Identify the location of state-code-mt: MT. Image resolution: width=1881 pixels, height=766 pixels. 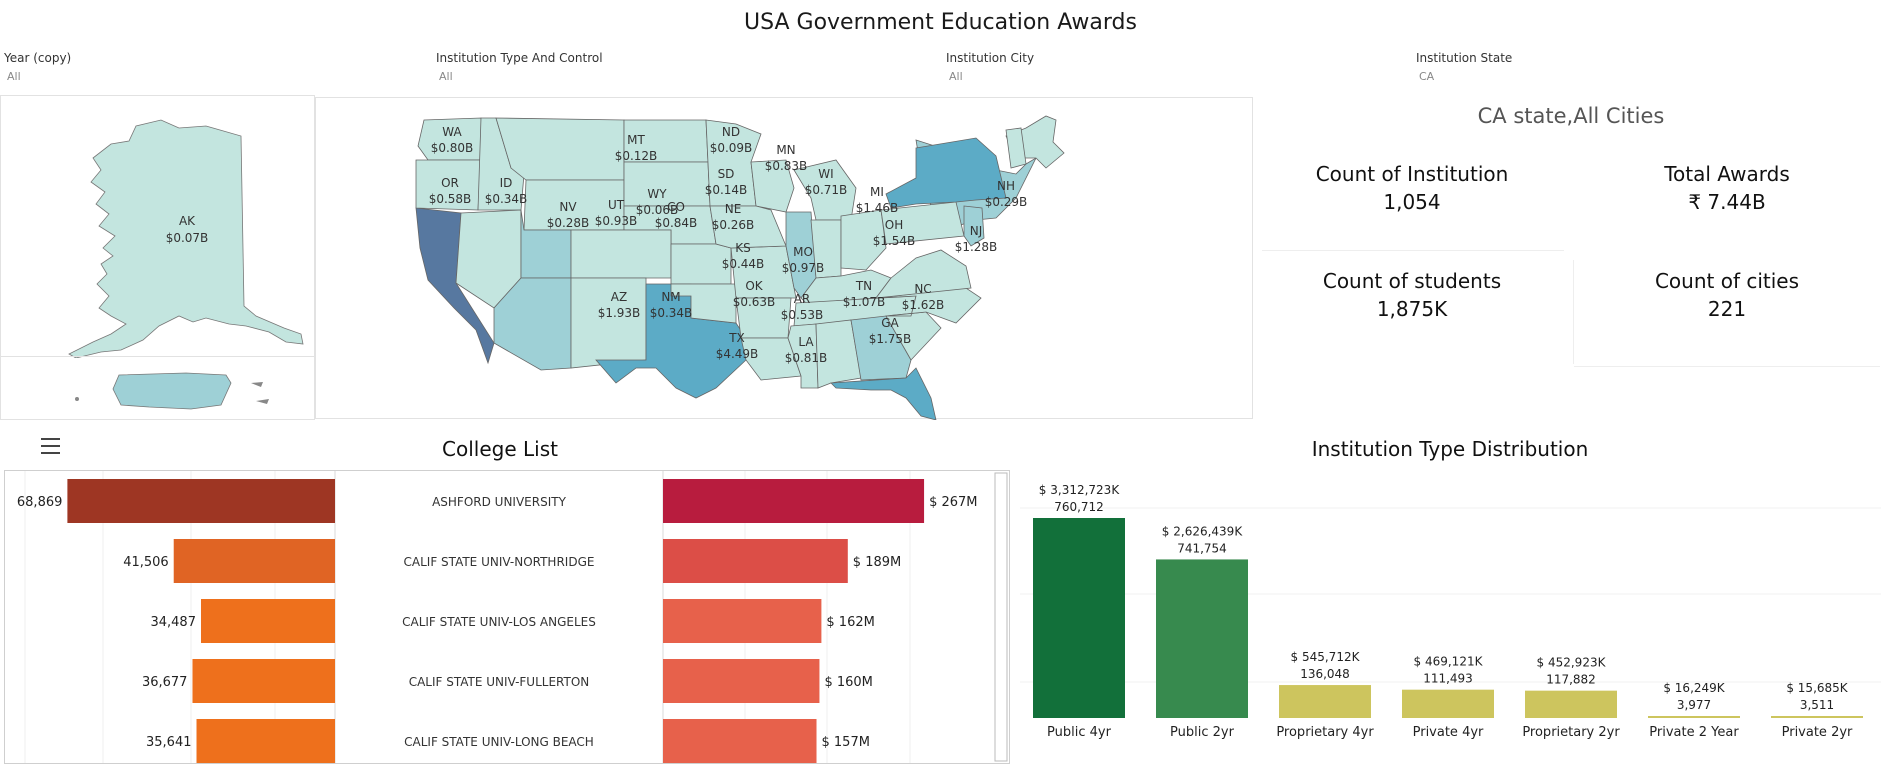
(636, 140).